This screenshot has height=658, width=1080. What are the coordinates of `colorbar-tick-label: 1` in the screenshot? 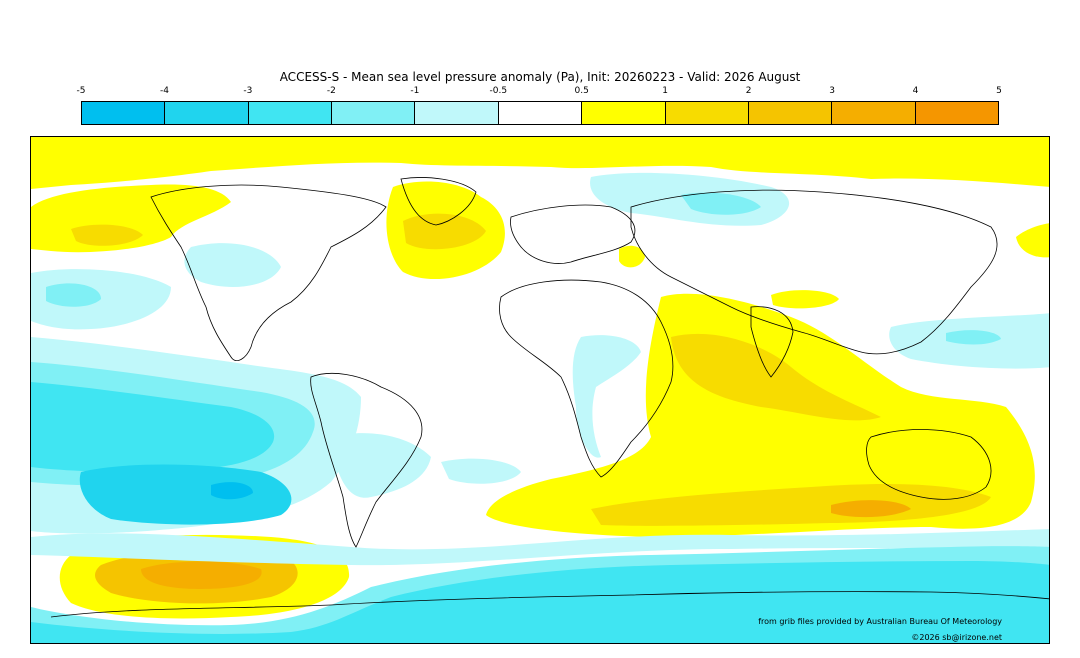 It's located at (665, 91).